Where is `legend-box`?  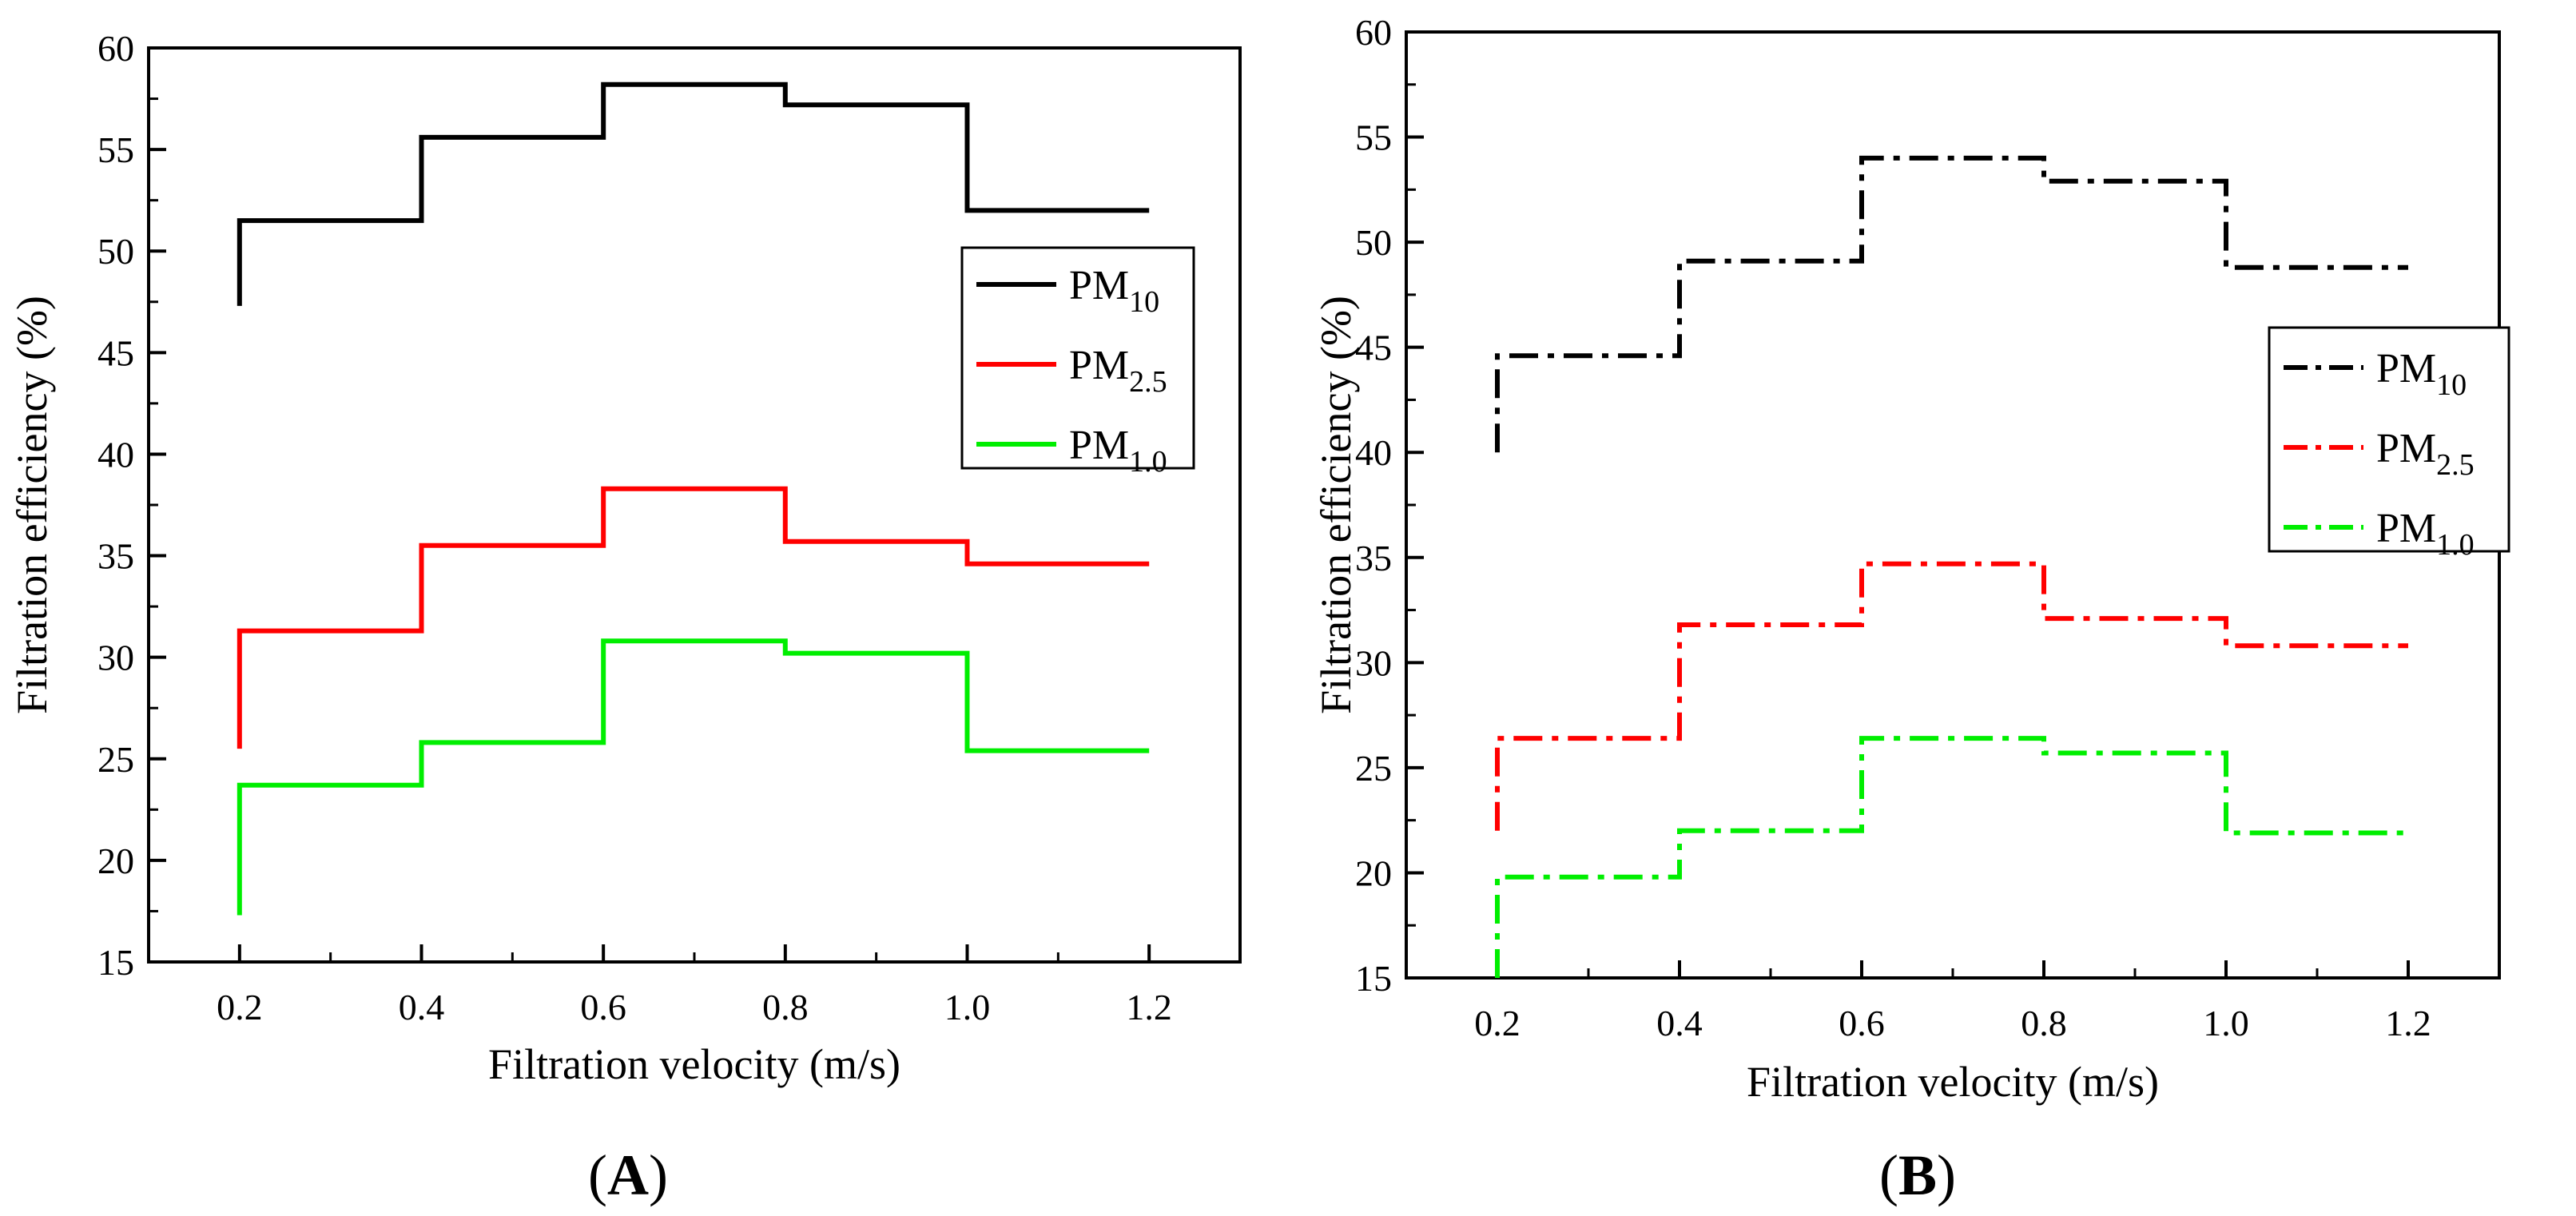
legend-box is located at coordinates (2389, 439).